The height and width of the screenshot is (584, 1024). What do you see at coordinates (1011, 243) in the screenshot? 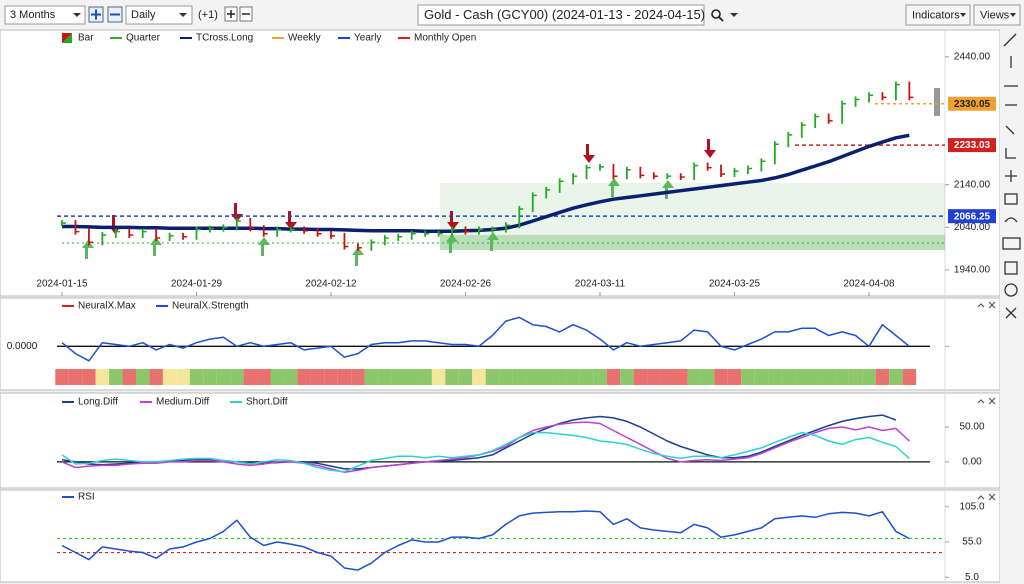
I see `text-tool` at bounding box center [1011, 243].